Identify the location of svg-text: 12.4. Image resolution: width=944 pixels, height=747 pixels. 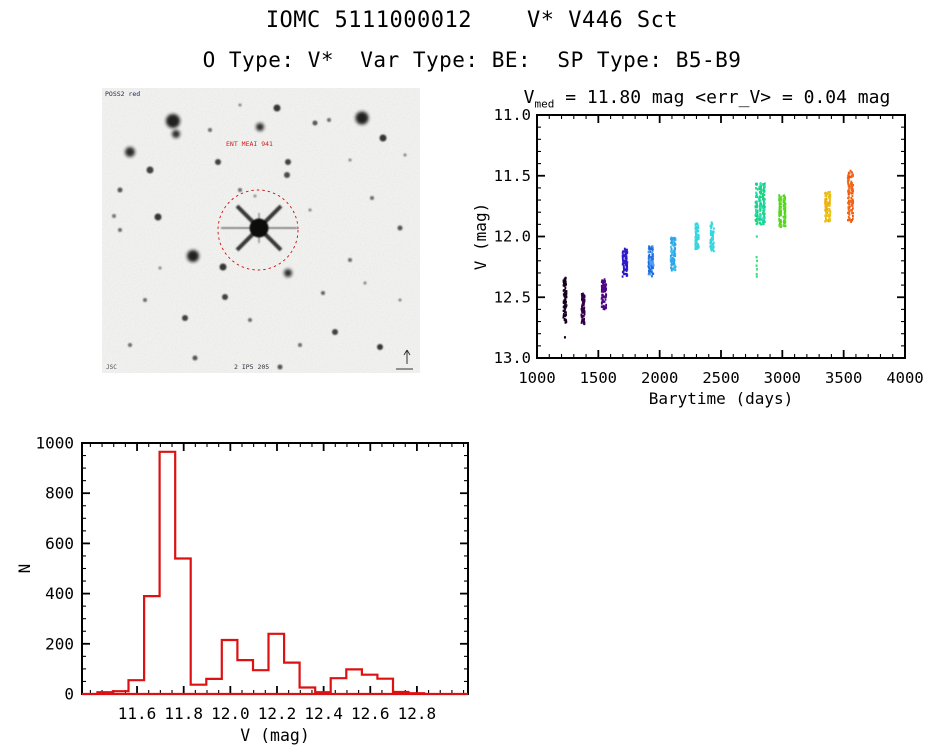
(323, 713).